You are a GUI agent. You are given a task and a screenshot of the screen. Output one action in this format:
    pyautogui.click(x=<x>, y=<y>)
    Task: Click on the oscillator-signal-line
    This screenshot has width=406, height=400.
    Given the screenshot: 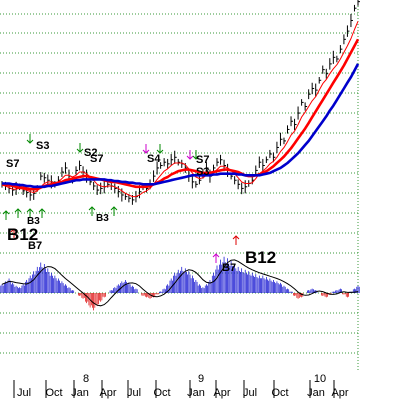 What is the action you would take?
    pyautogui.click(x=180, y=283)
    